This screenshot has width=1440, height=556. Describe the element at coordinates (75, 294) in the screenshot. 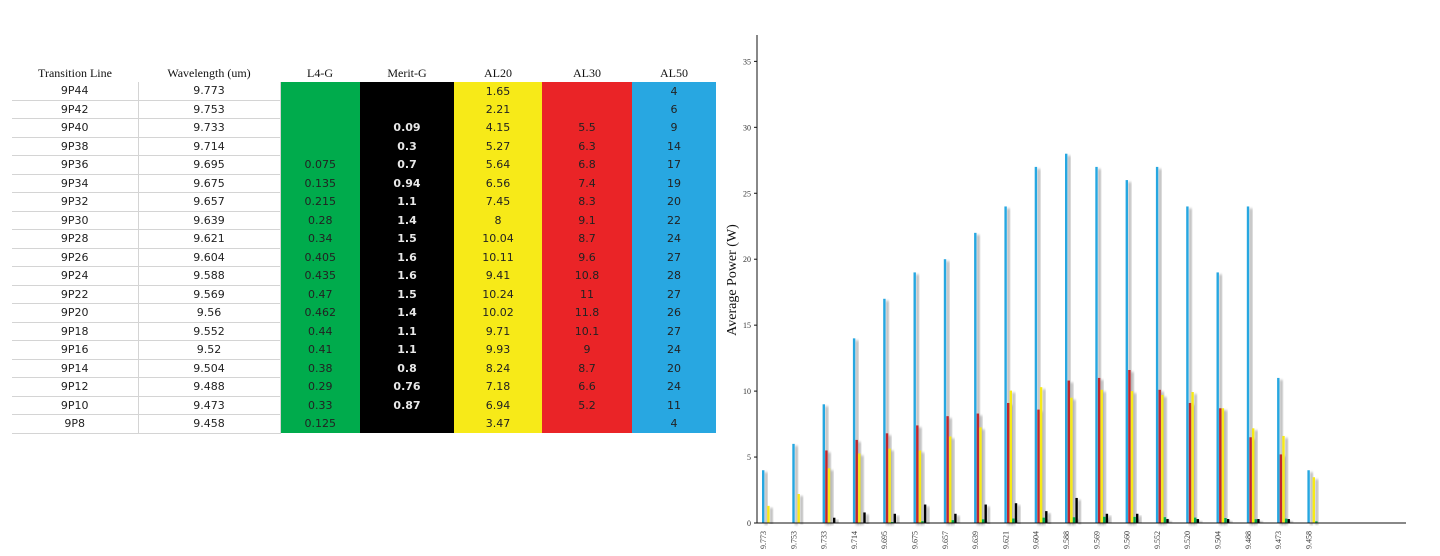

I see `table-cell: 9P22` at that location.